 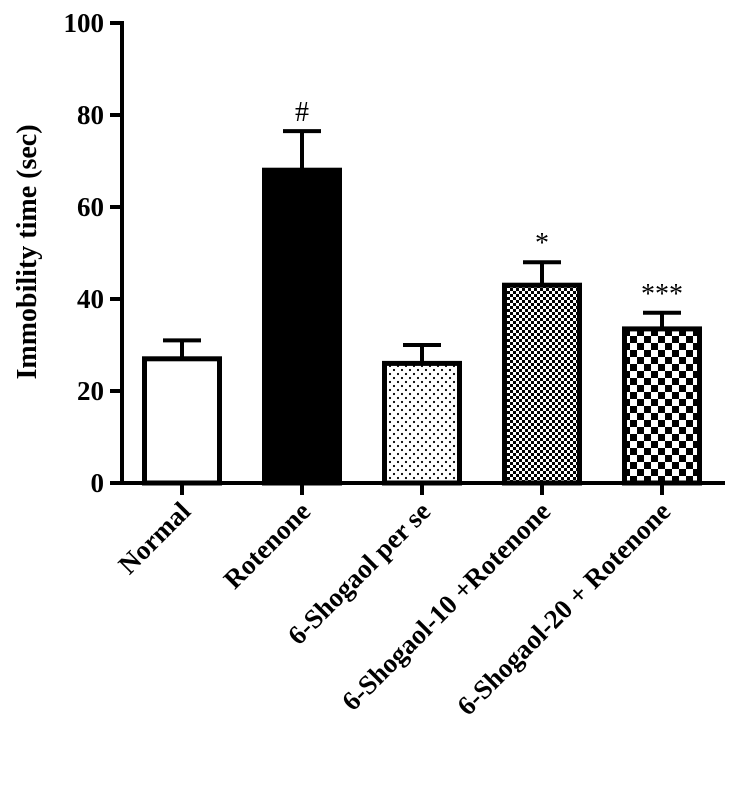 I want to click on y-tick-label-0: 0, so click(x=98, y=483).